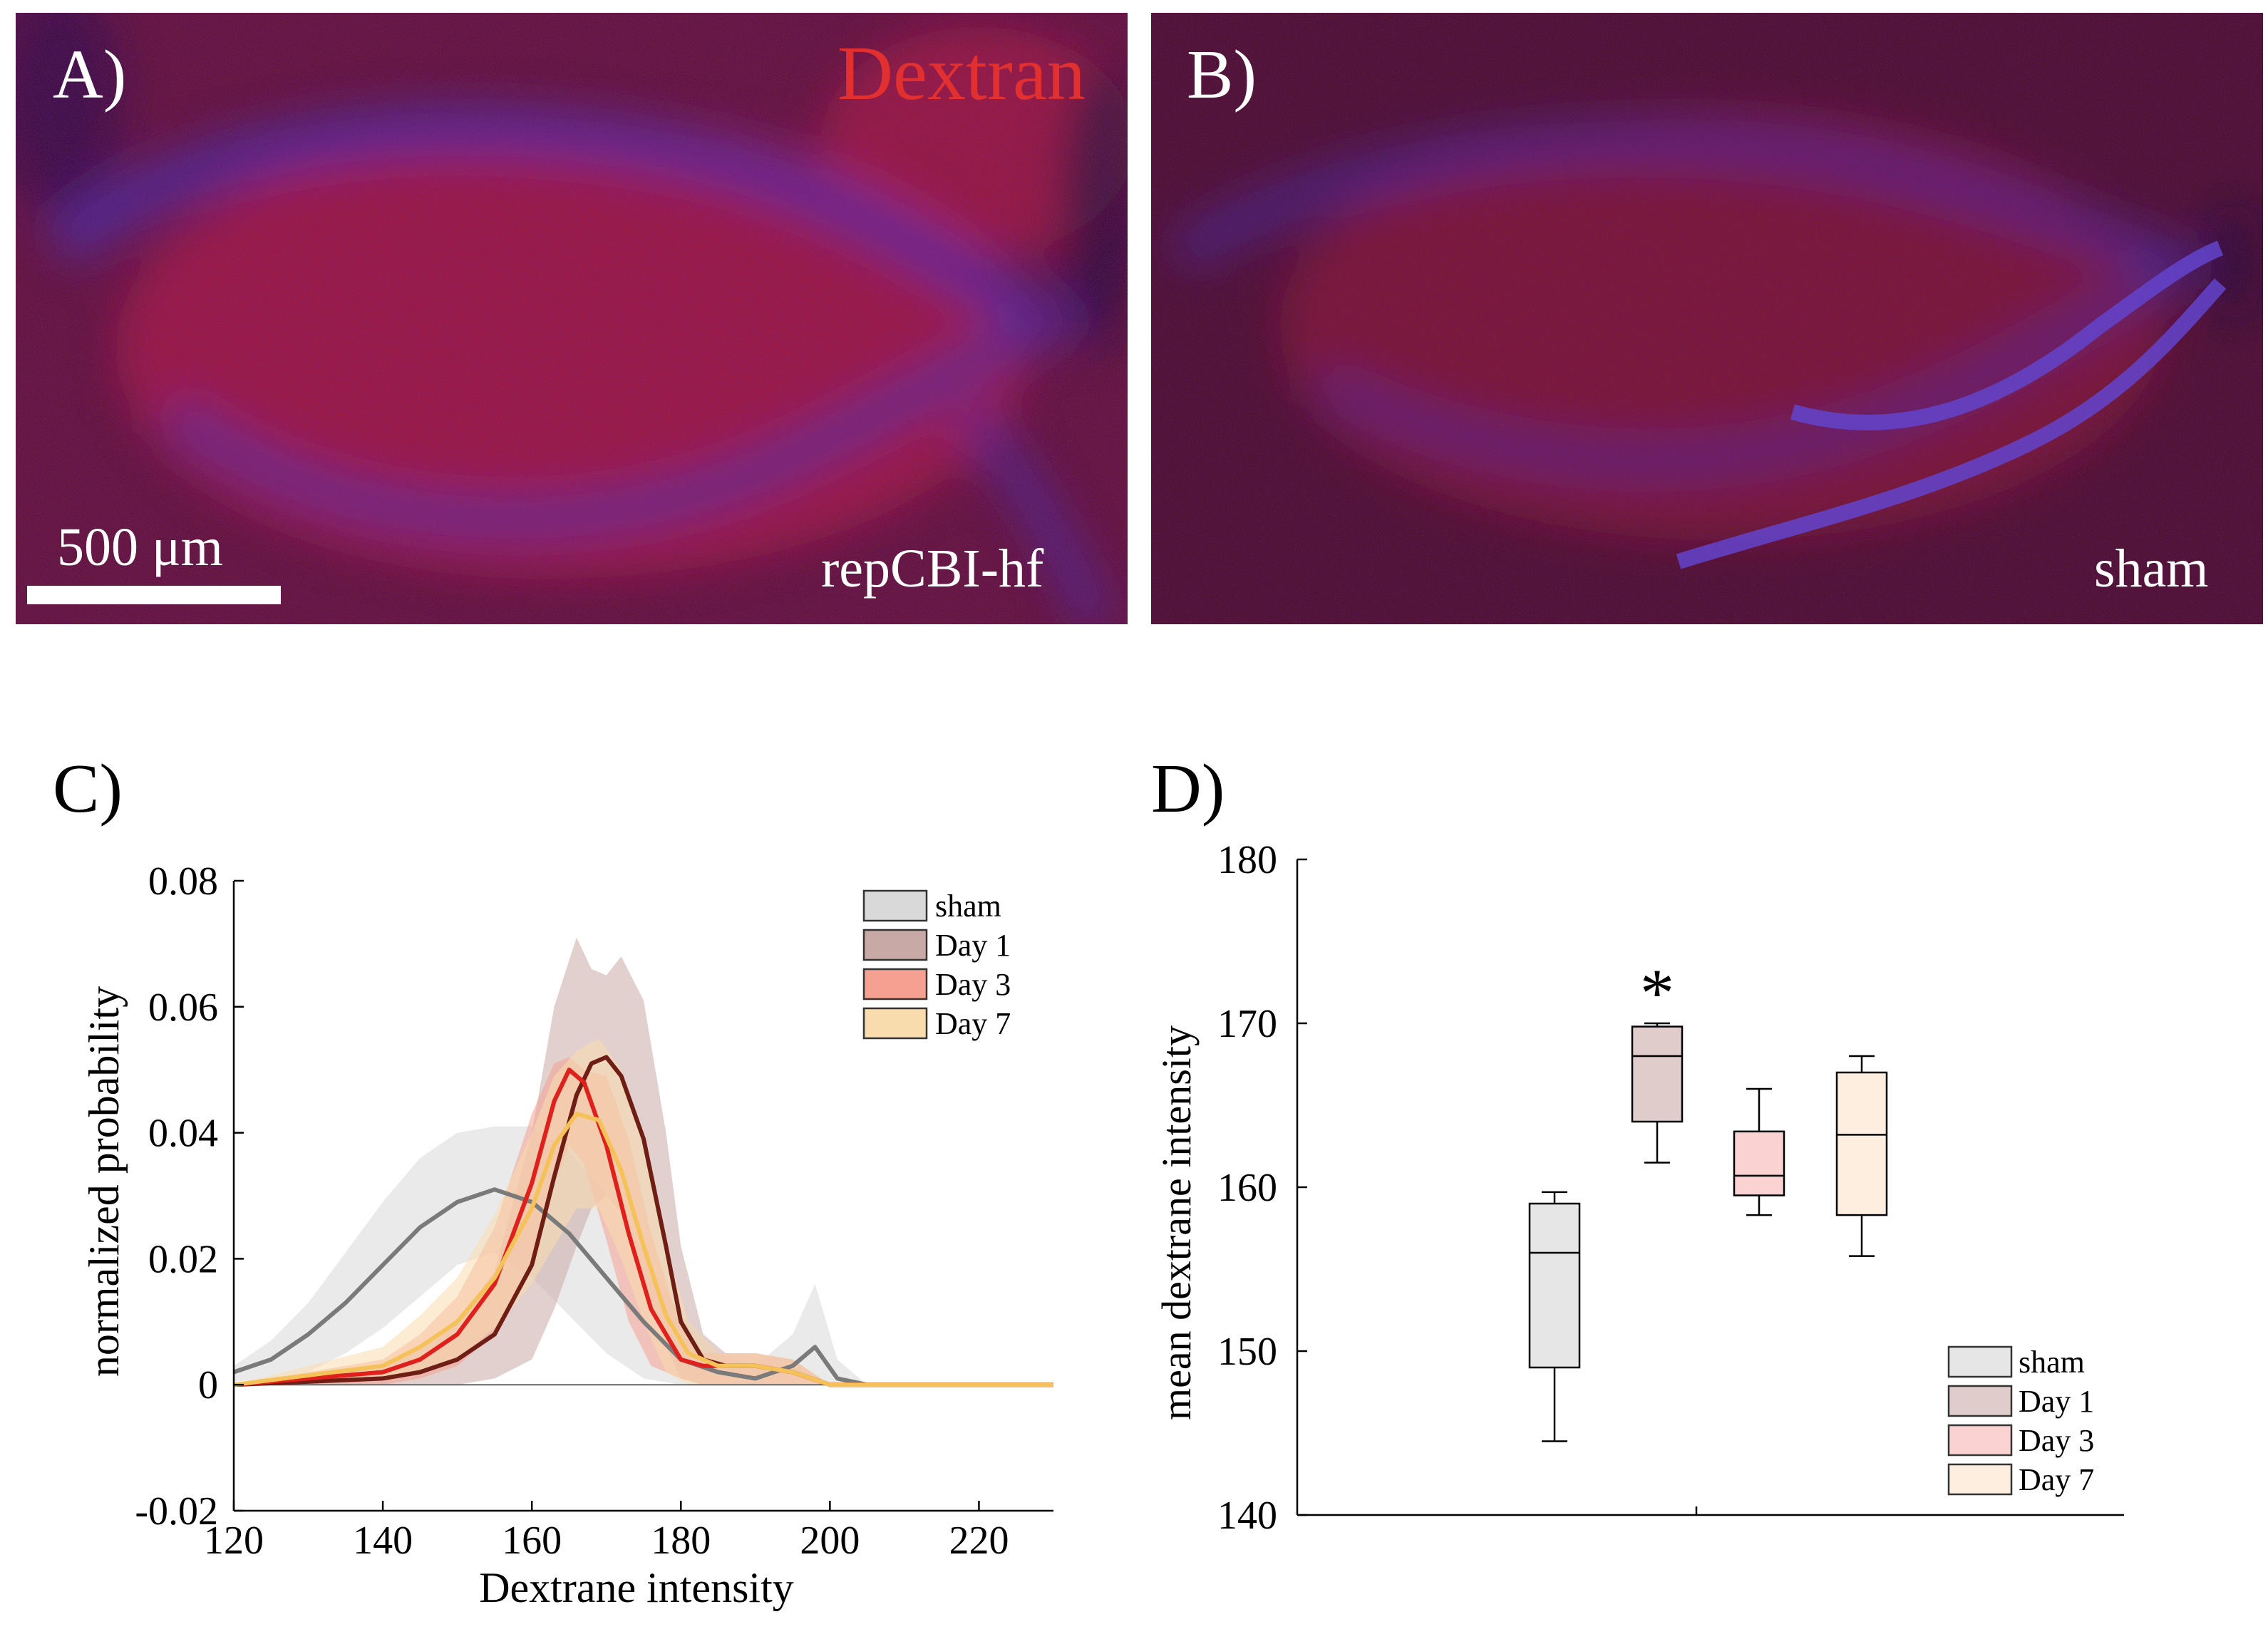 Image resolution: width=2268 pixels, height=1639 pixels. I want to click on scale-bar-label: 500 μm, so click(140, 547).